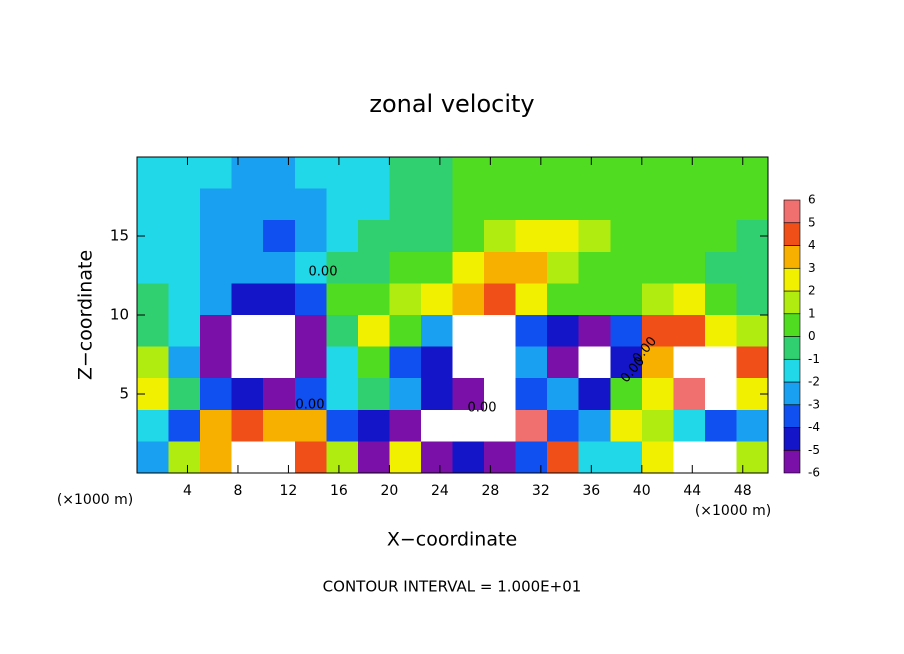 The width and height of the screenshot is (904, 654). Describe the element at coordinates (591, 491) in the screenshot. I see `x-tick-label: 36` at that location.